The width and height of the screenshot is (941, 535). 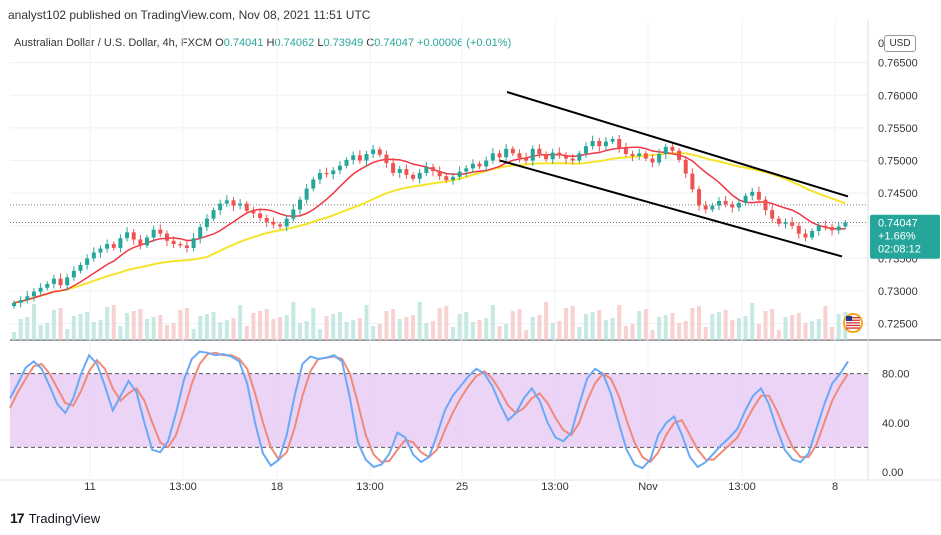 I want to click on time-tick-label: 18, so click(x=277, y=487).